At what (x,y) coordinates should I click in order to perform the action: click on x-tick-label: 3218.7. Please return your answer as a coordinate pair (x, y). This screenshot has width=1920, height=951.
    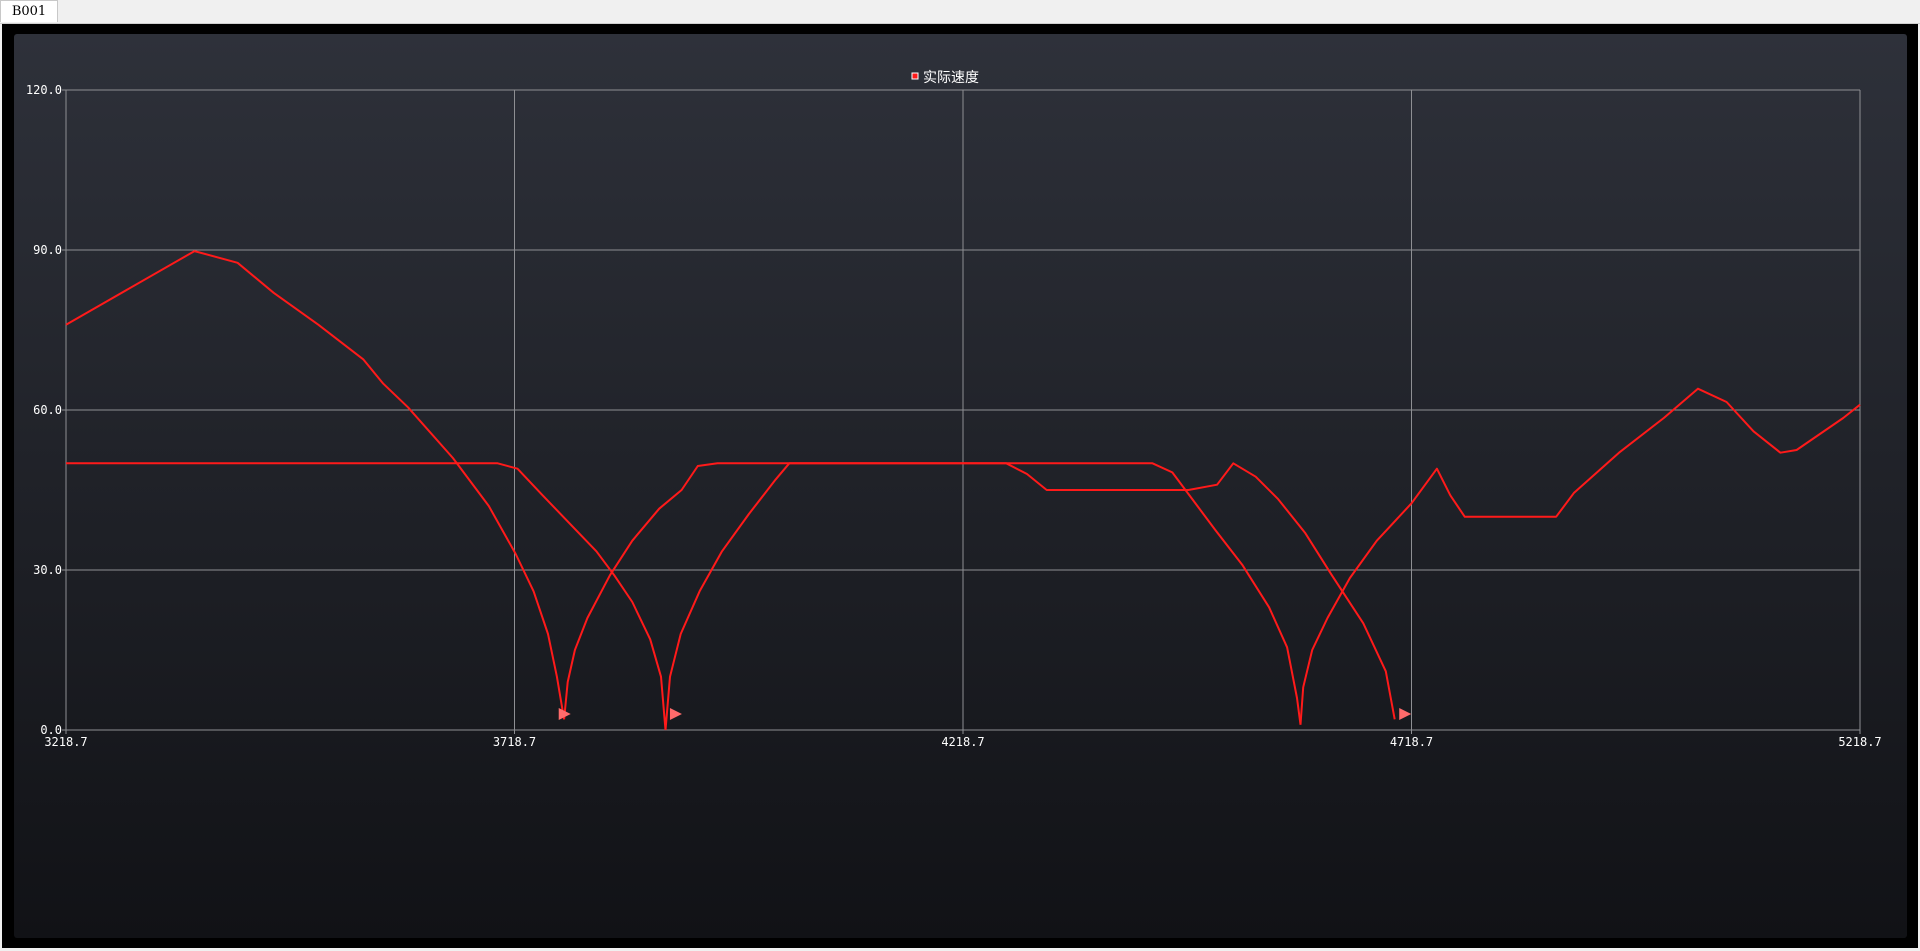
    Looking at the image, I should click on (65, 742).